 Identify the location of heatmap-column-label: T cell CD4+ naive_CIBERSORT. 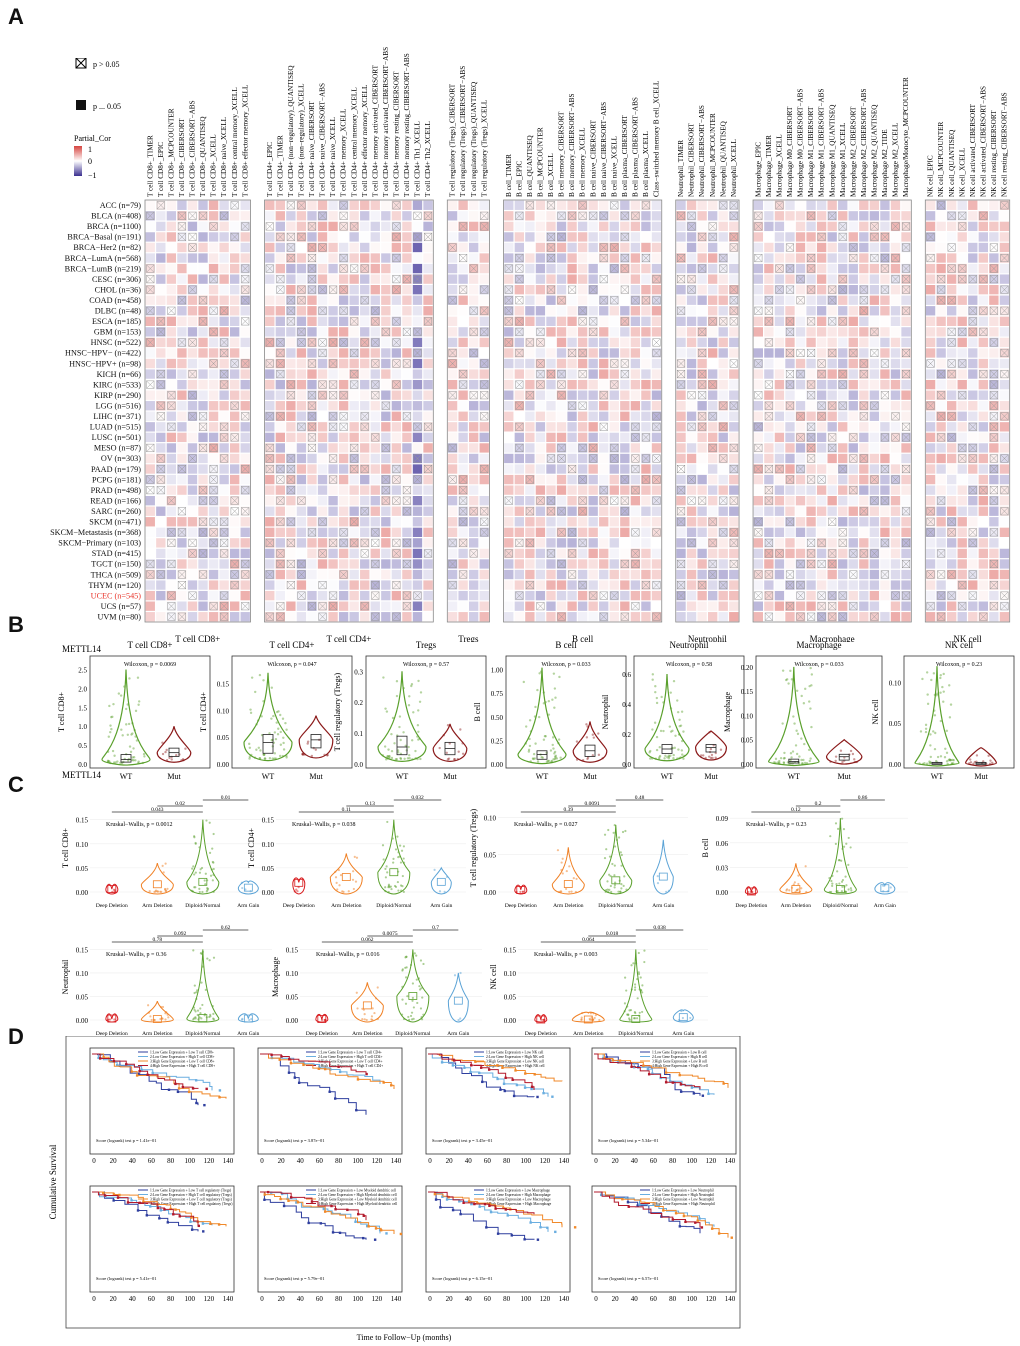
(312, 148).